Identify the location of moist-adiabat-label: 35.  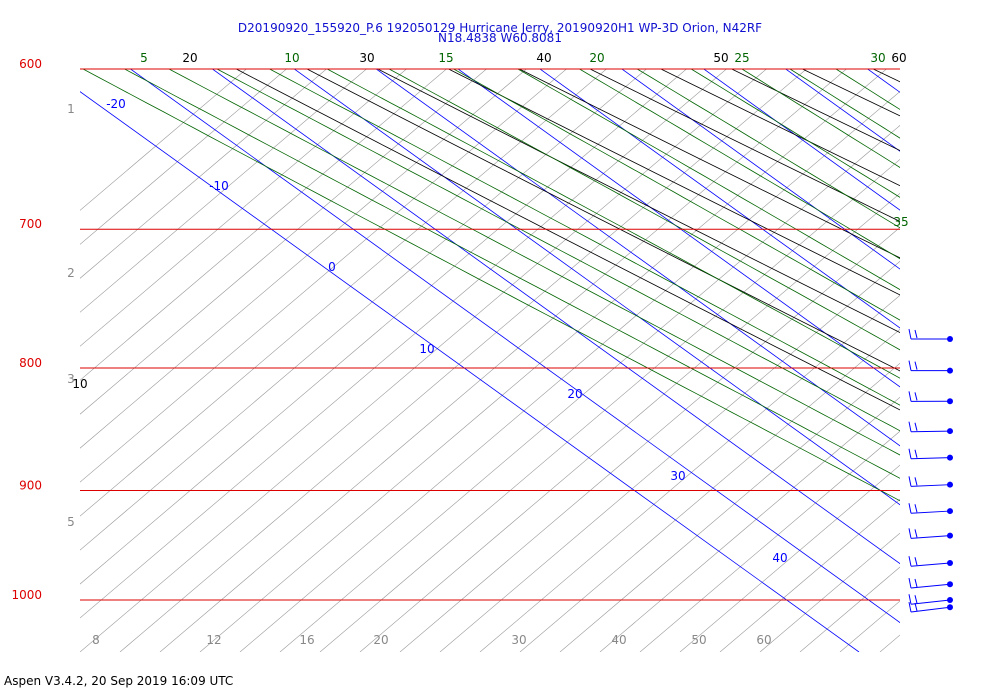
(900, 222).